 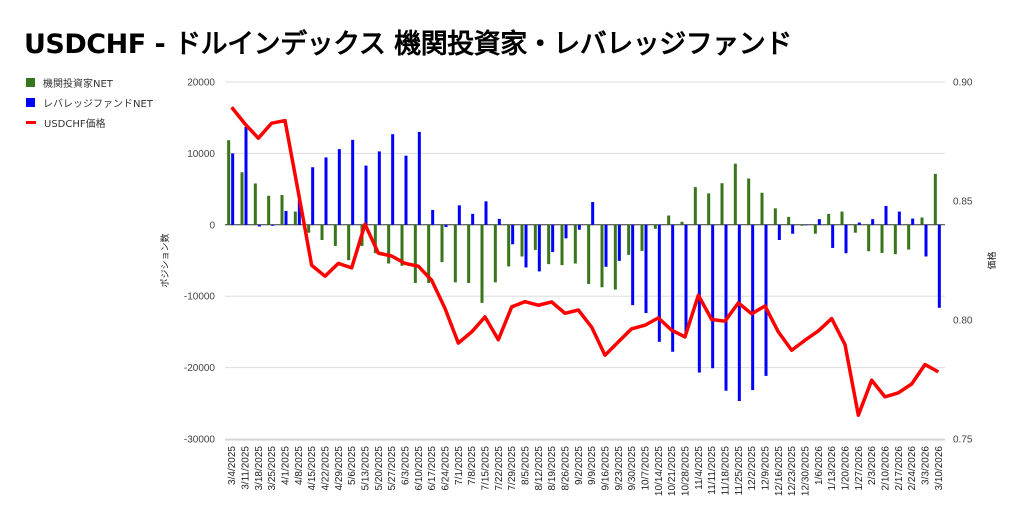 What do you see at coordinates (232, 465) in the screenshot?
I see `x-tick-label: 3/4/2025` at bounding box center [232, 465].